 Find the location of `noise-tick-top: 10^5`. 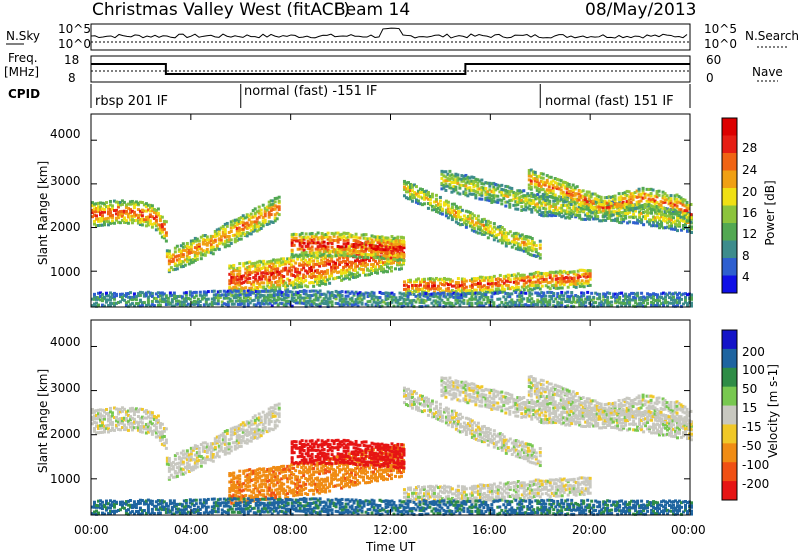

noise-tick-top: 10^5 is located at coordinates (74, 29).